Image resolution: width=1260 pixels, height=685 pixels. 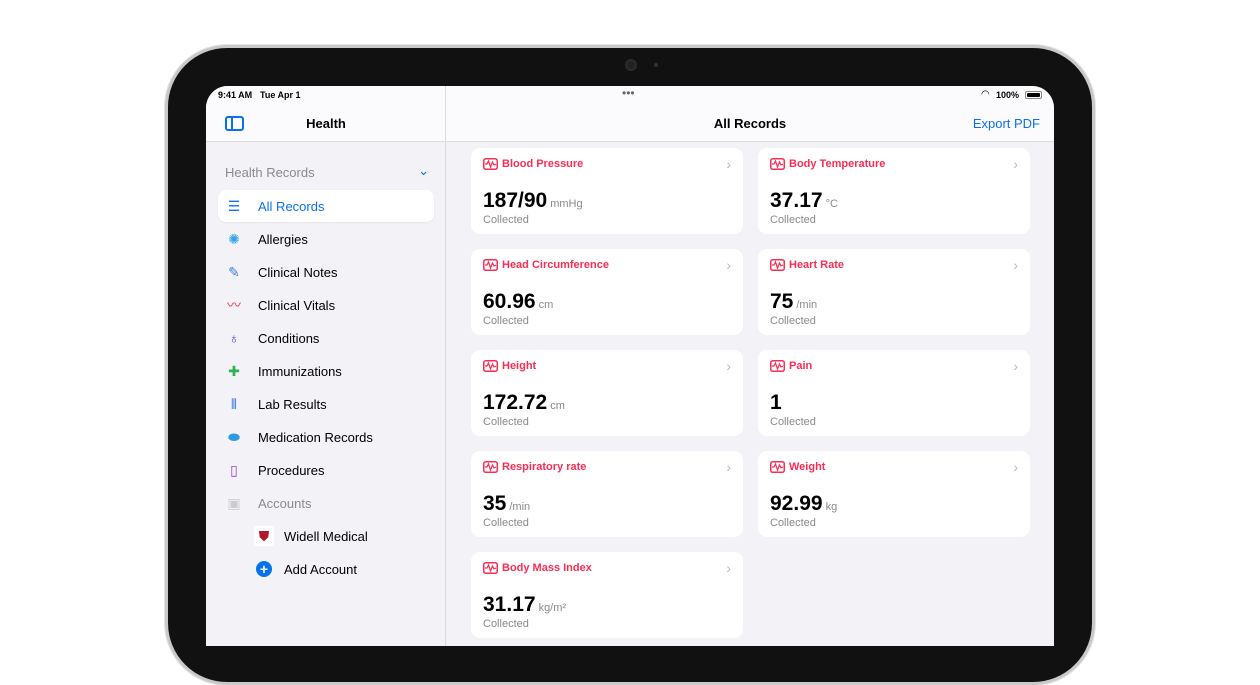 What do you see at coordinates (750, 123) in the screenshot?
I see `page-title: All Records` at bounding box center [750, 123].